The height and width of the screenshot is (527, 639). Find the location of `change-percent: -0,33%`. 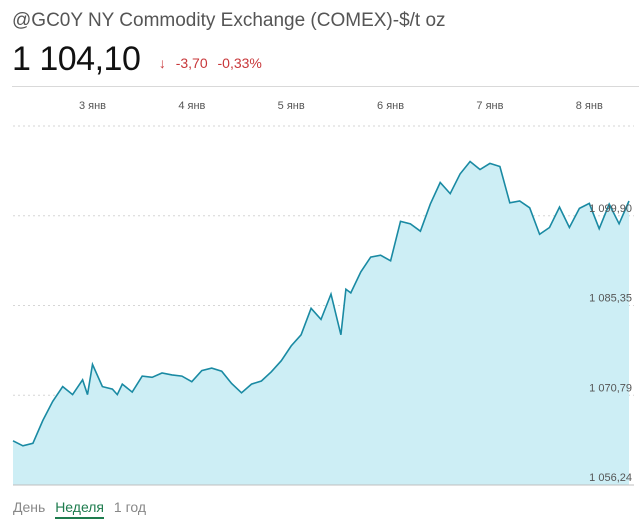

change-percent: -0,33% is located at coordinates (239, 62).